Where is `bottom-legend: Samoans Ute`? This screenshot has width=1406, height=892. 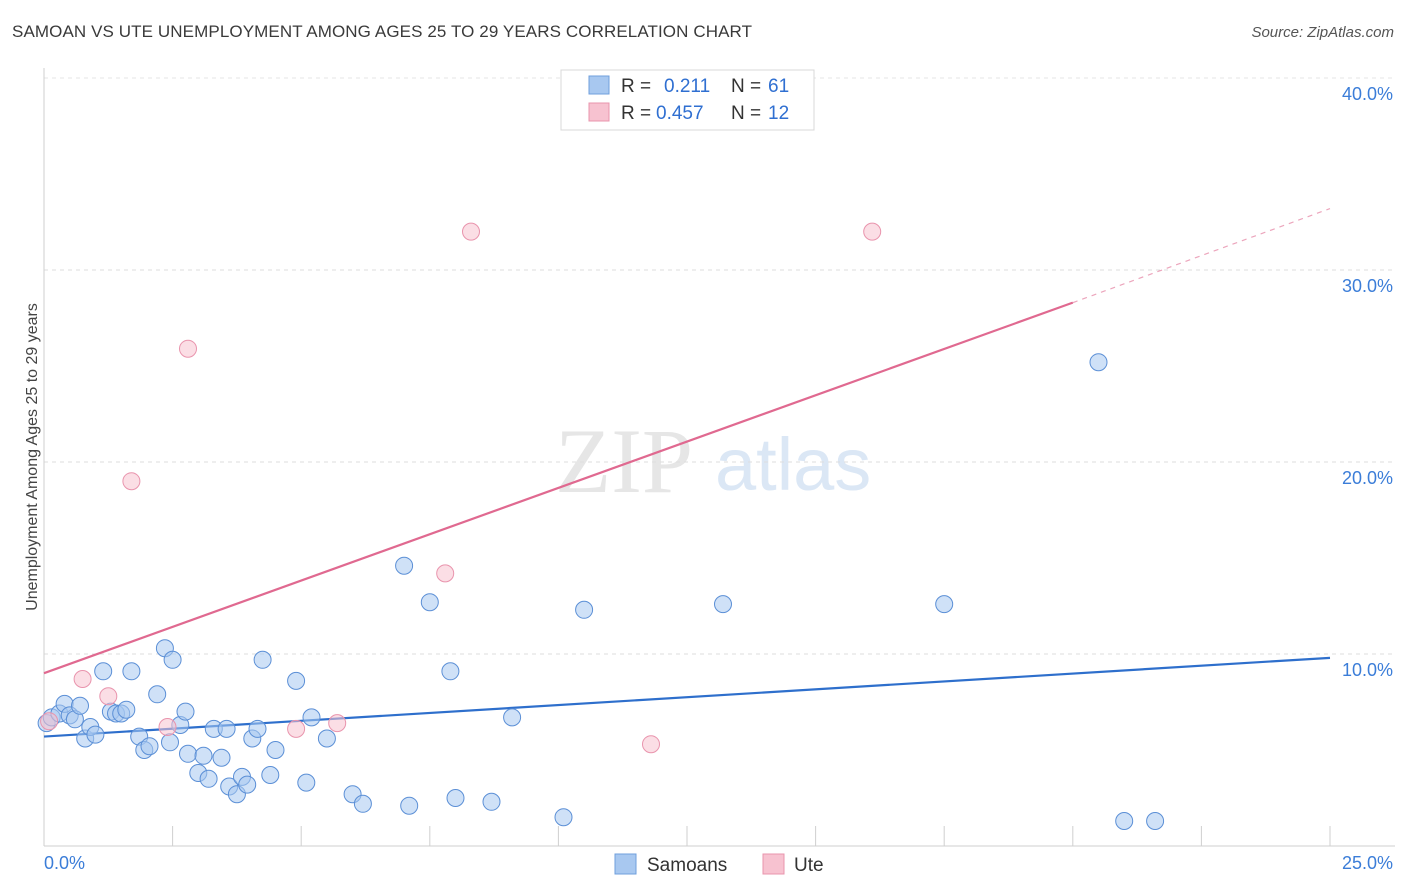 bottom-legend: Samoans Ute is located at coordinates (719, 864).